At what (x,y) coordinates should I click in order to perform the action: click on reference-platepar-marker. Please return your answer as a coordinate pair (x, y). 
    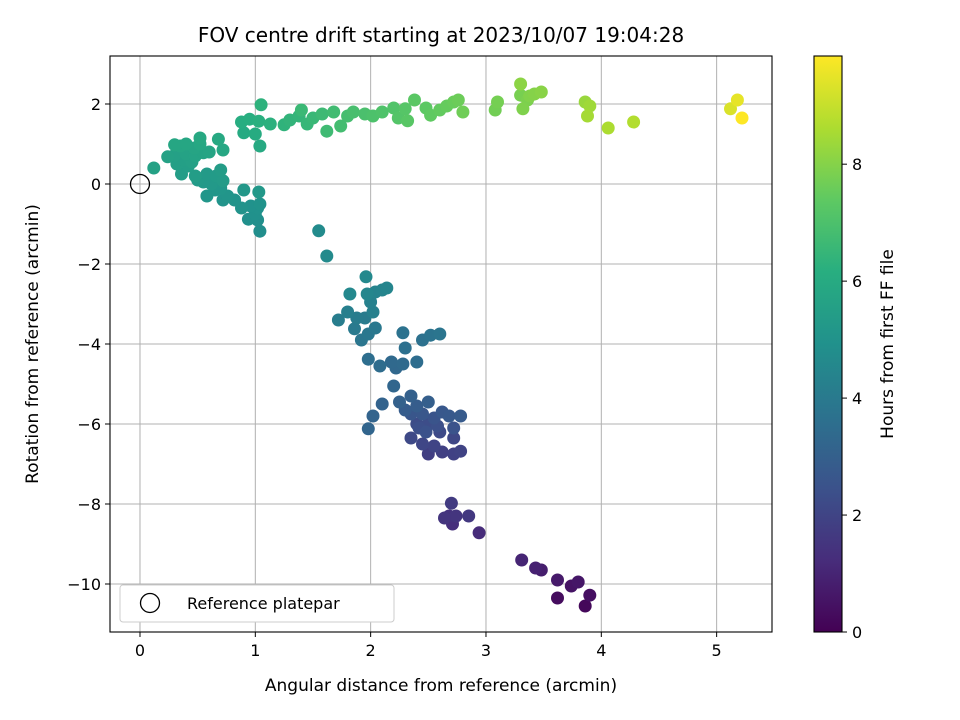
    Looking at the image, I should click on (140, 184).